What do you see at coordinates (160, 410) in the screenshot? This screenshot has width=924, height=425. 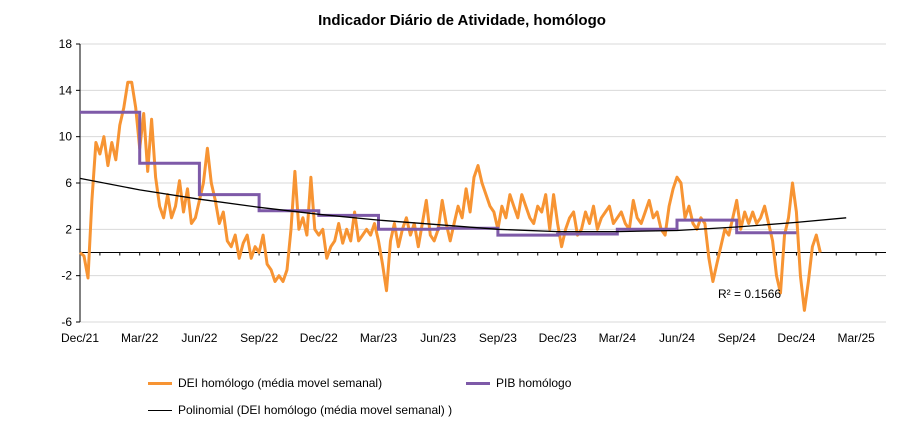 I see `legend-swatch-trend` at bounding box center [160, 410].